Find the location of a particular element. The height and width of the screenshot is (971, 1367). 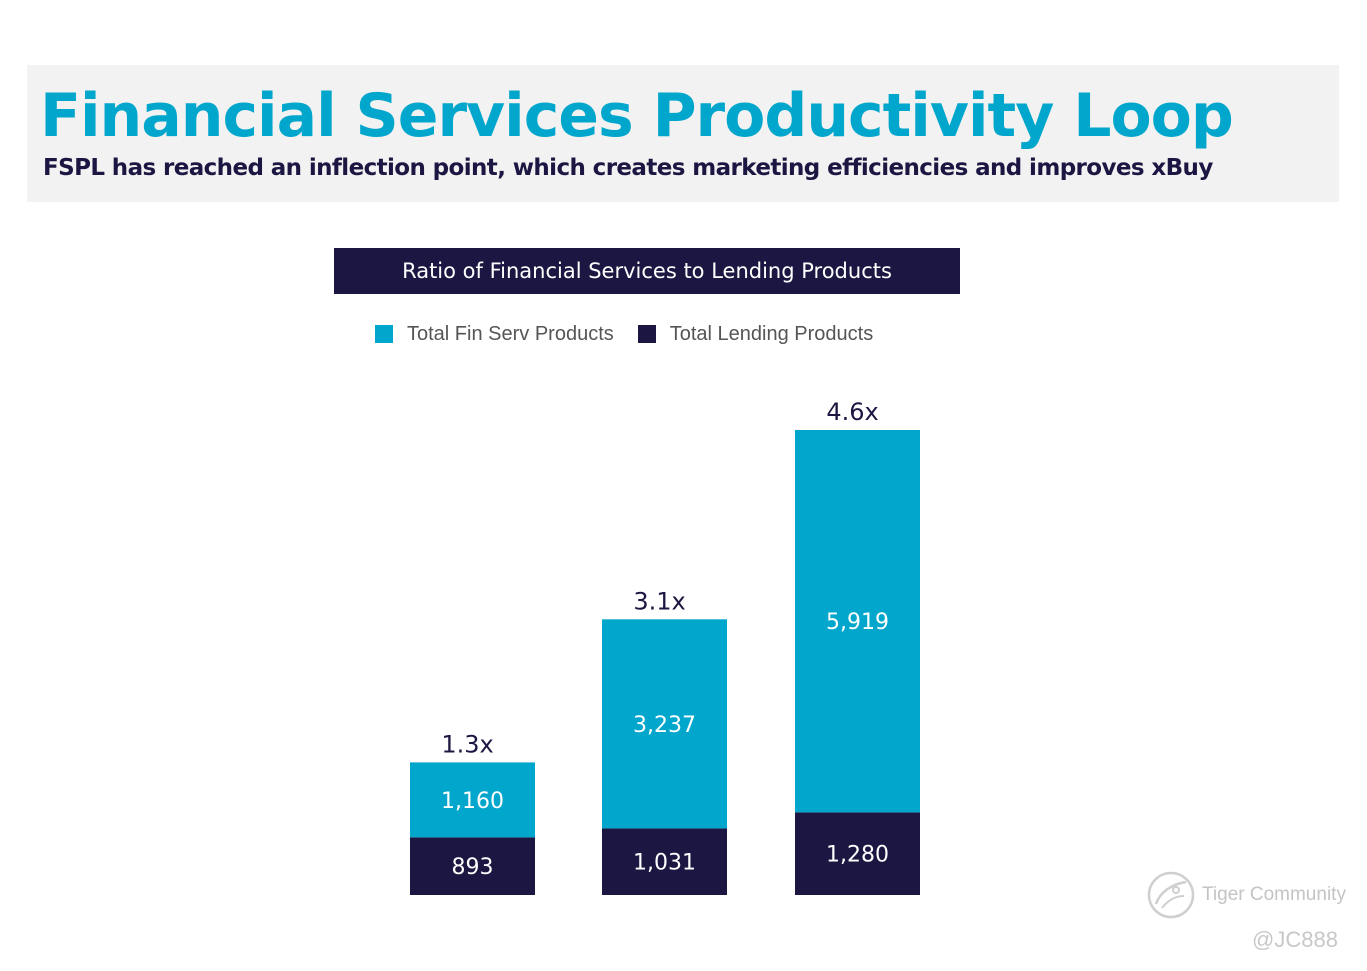

legend-item-lending: Total Lending Products is located at coordinates (755, 334).